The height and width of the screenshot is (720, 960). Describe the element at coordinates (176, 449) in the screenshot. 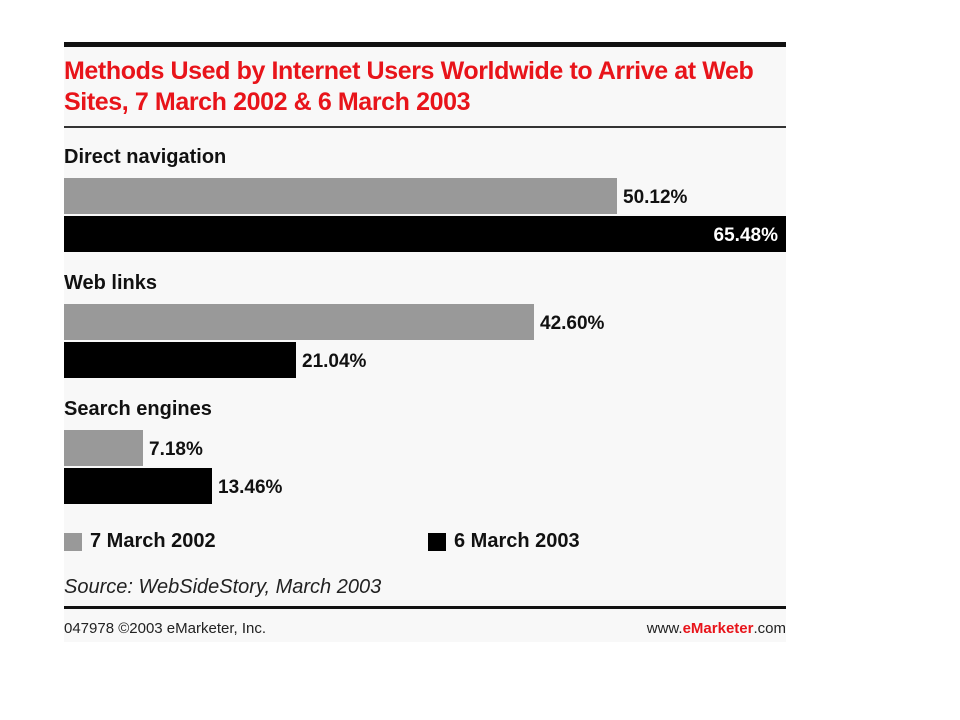

I see `data-label-2002-search-engines: 7.18%` at that location.